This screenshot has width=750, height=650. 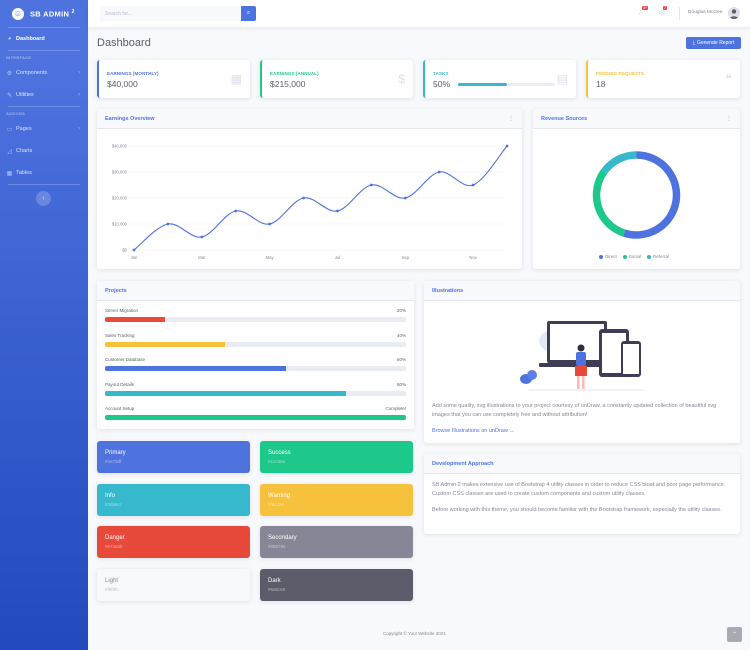 What do you see at coordinates (9, 173) in the screenshot?
I see `table-icon: ▦` at bounding box center [9, 173].